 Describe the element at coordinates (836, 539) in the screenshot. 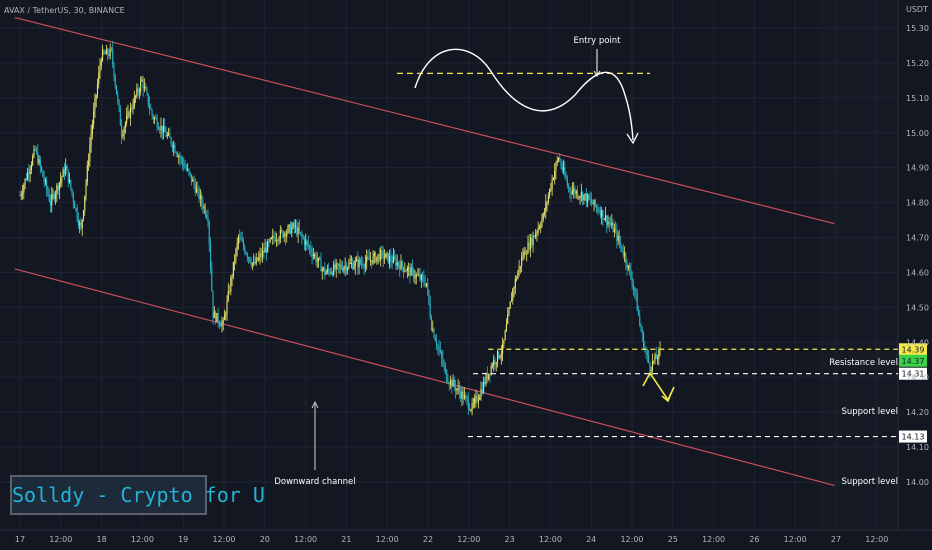

I see `time-tick-label: 27` at that location.